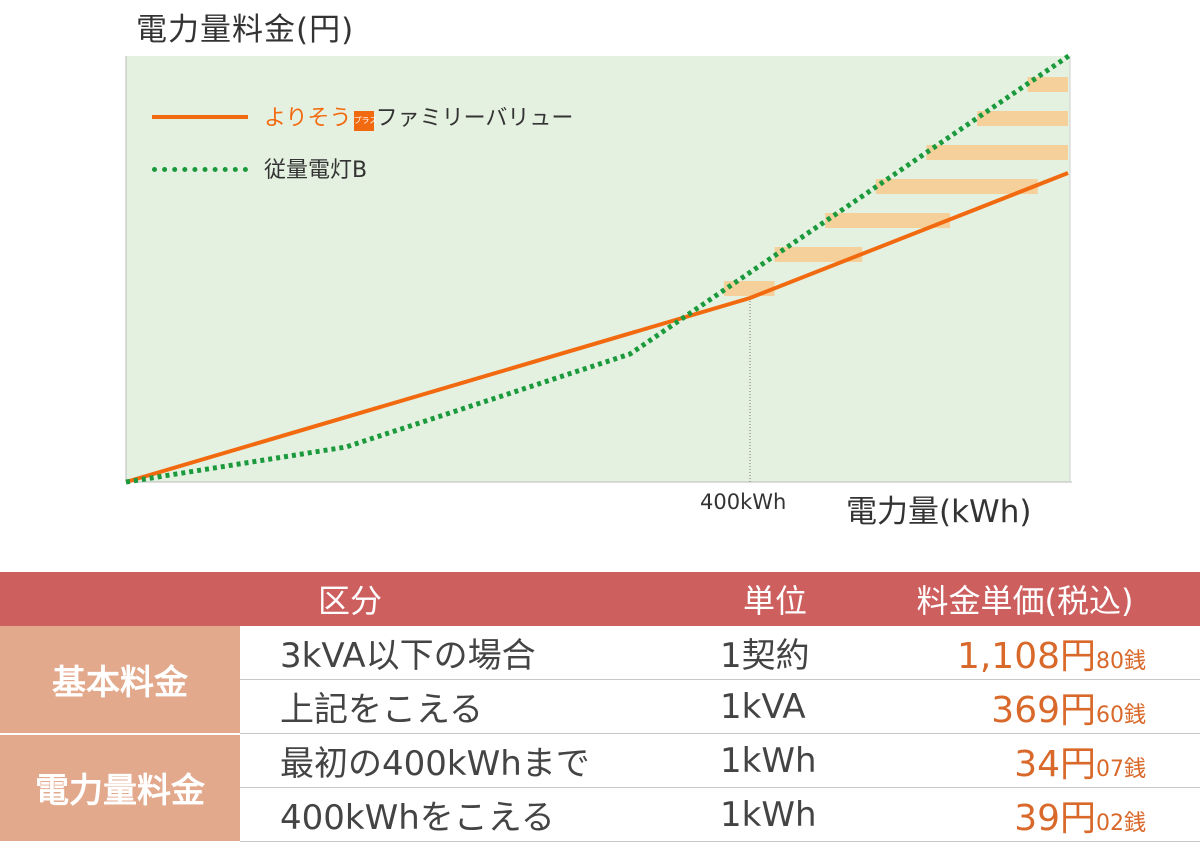 The height and width of the screenshot is (856, 1200). I want to click on table-row: 400kWhをこえる 1kWh 39円02銭, so click(600, 814).